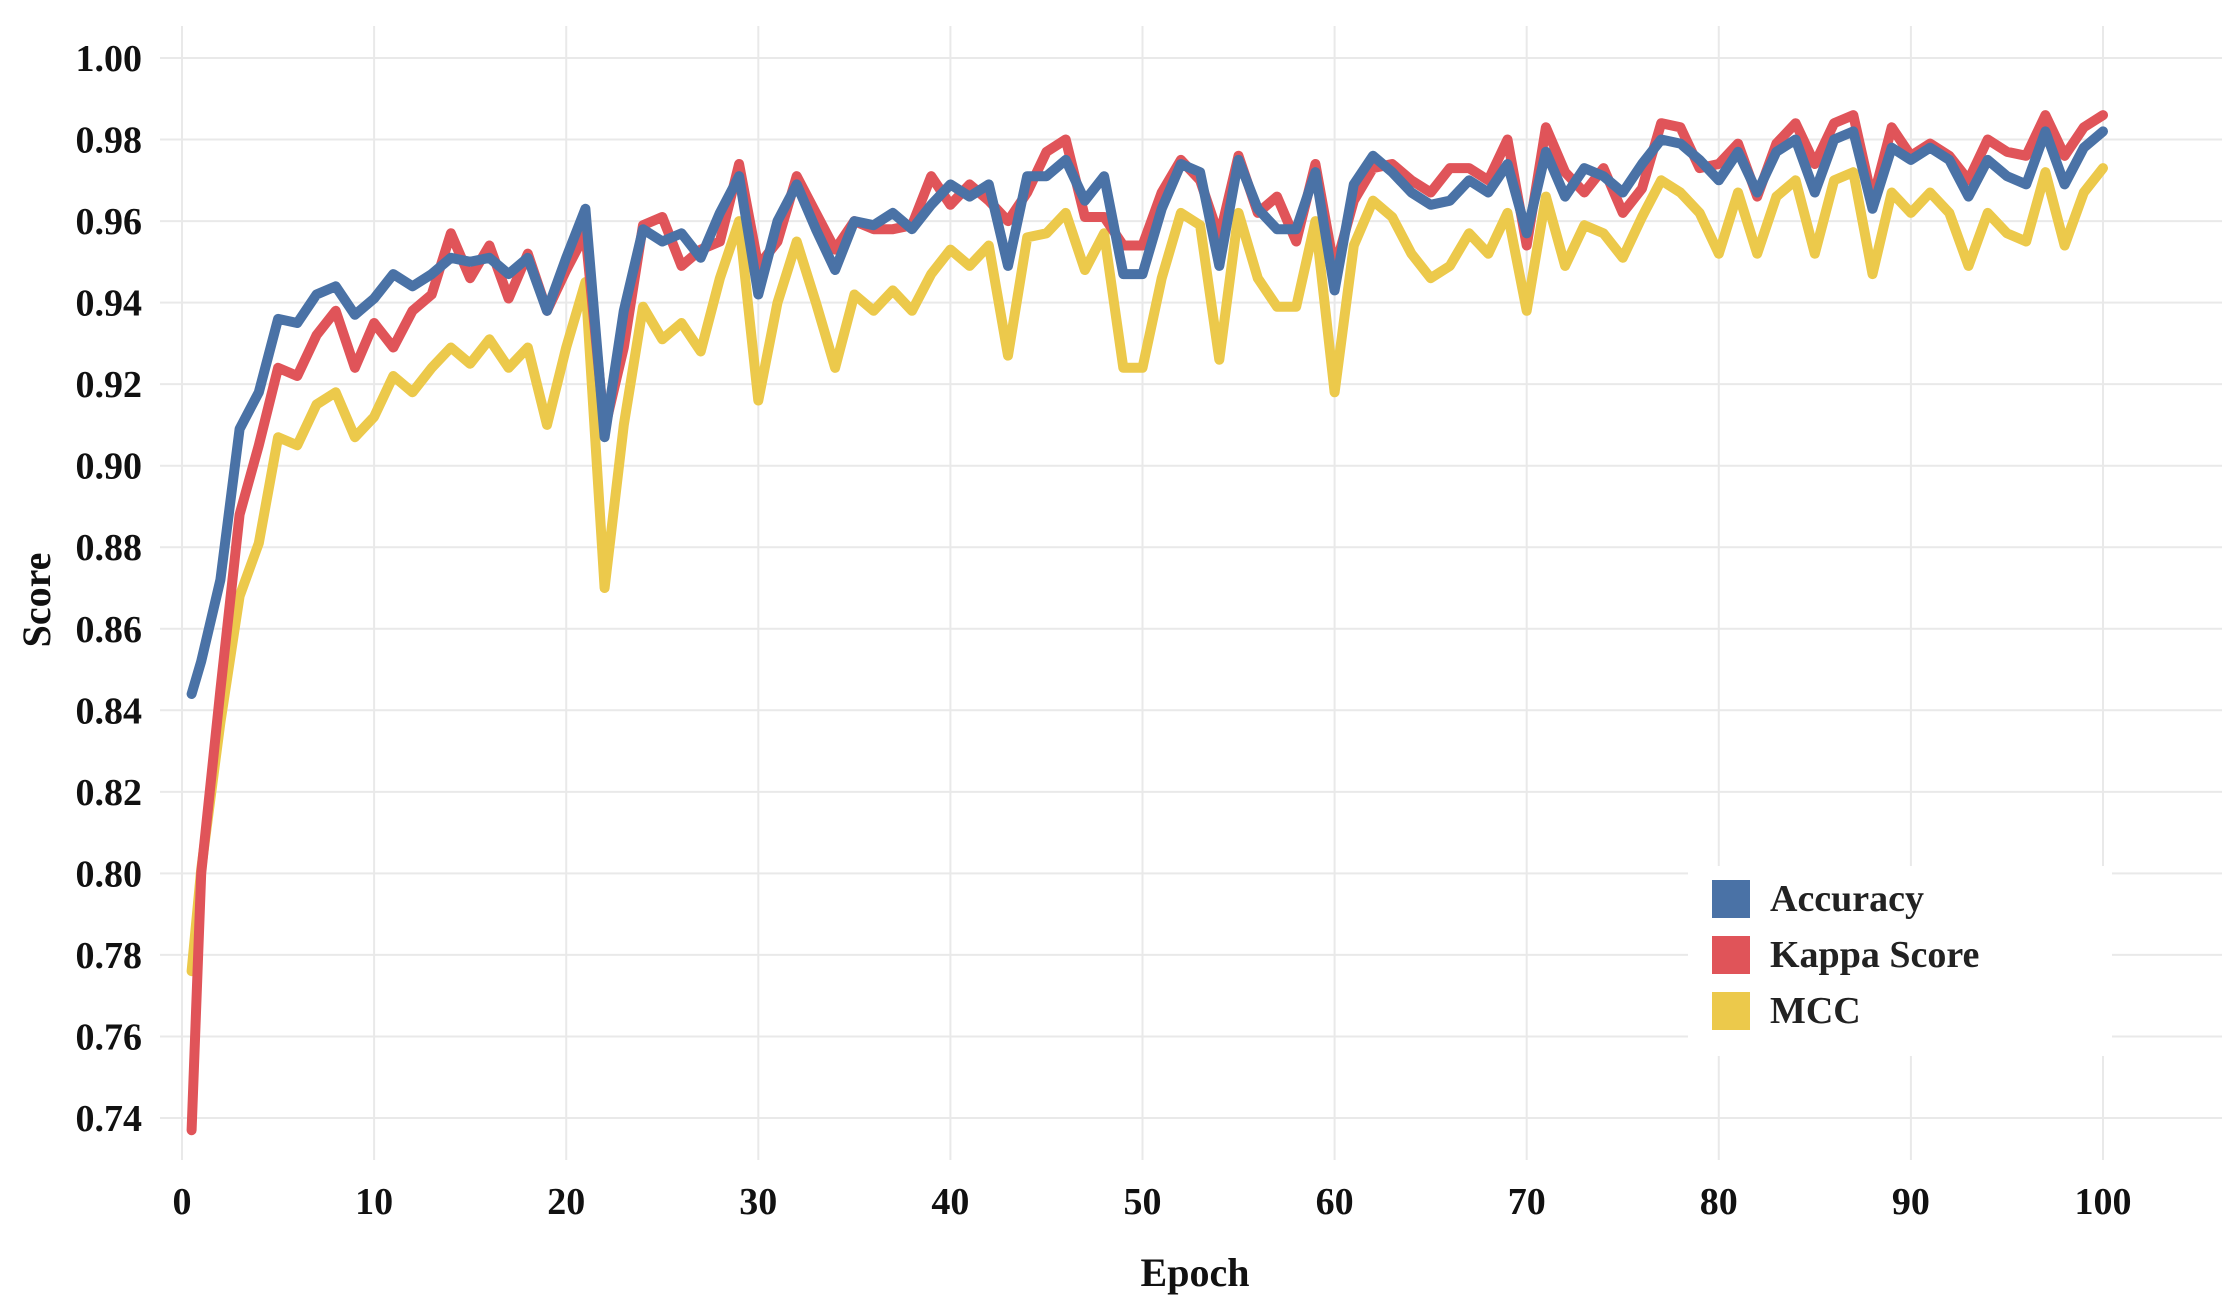 This screenshot has width=2236, height=1310. What do you see at coordinates (2103, 1202) in the screenshot?
I see `x-tick-label: 100` at bounding box center [2103, 1202].